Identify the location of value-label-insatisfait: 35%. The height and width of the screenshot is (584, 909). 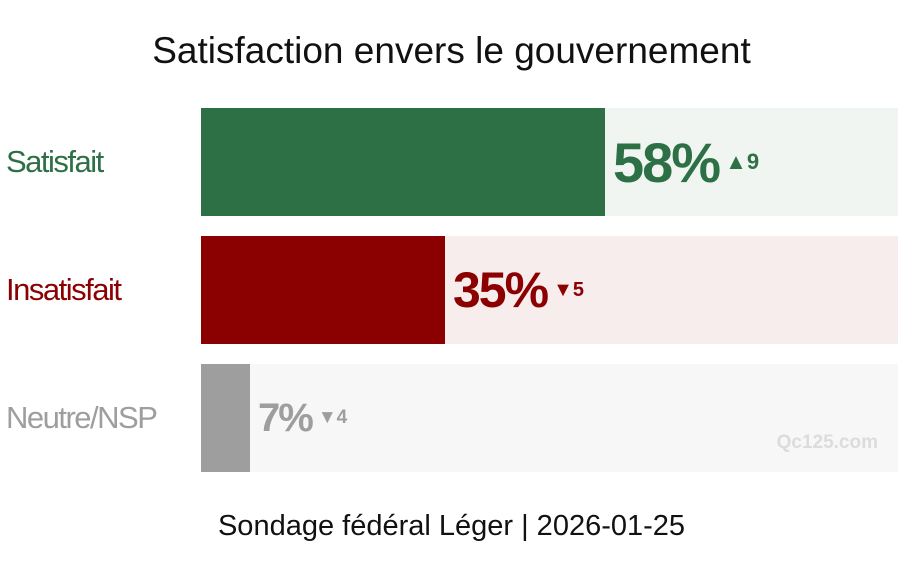
(501, 290).